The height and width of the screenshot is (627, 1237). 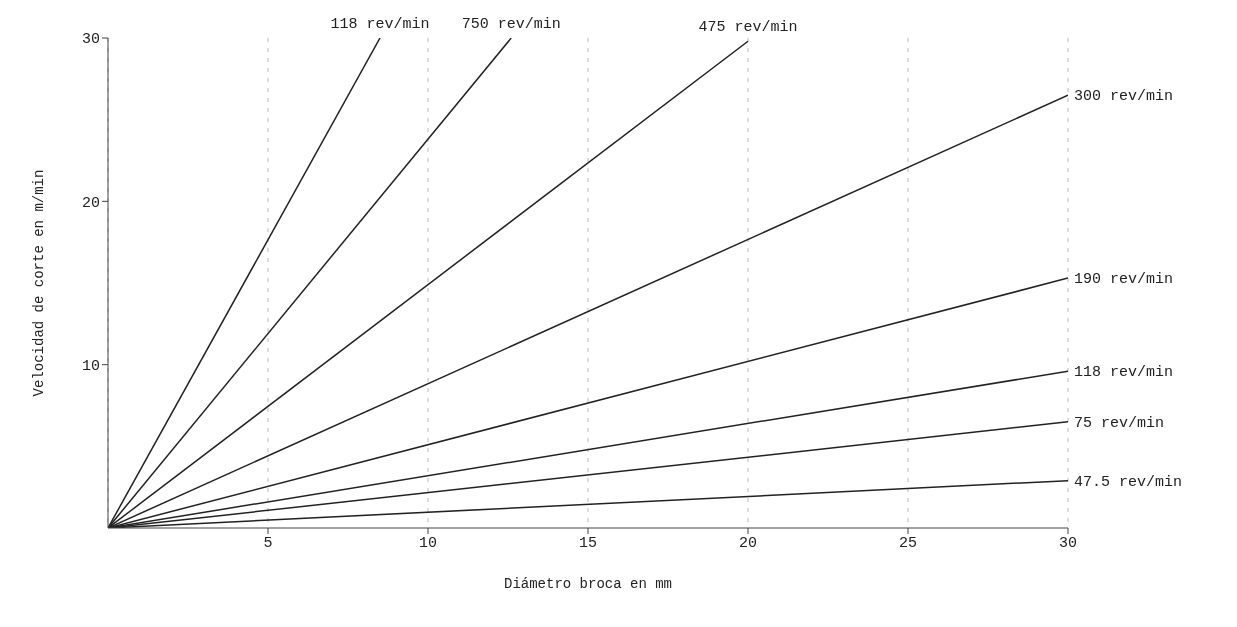 What do you see at coordinates (588, 584) in the screenshot?
I see `x-axis-title: Diámetro broca en mm` at bounding box center [588, 584].